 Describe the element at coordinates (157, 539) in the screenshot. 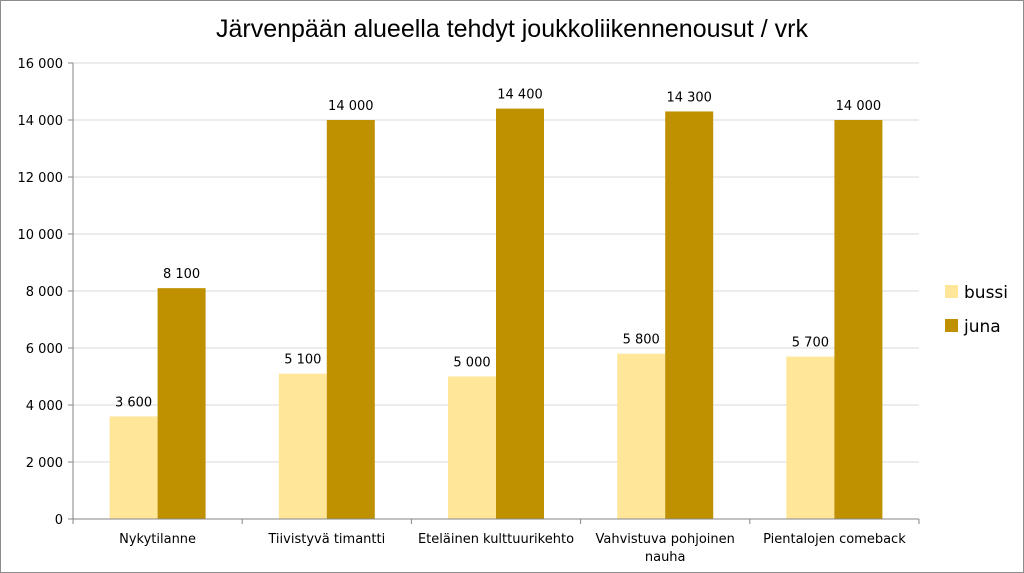

I see `category-label: Nykytilanne` at that location.